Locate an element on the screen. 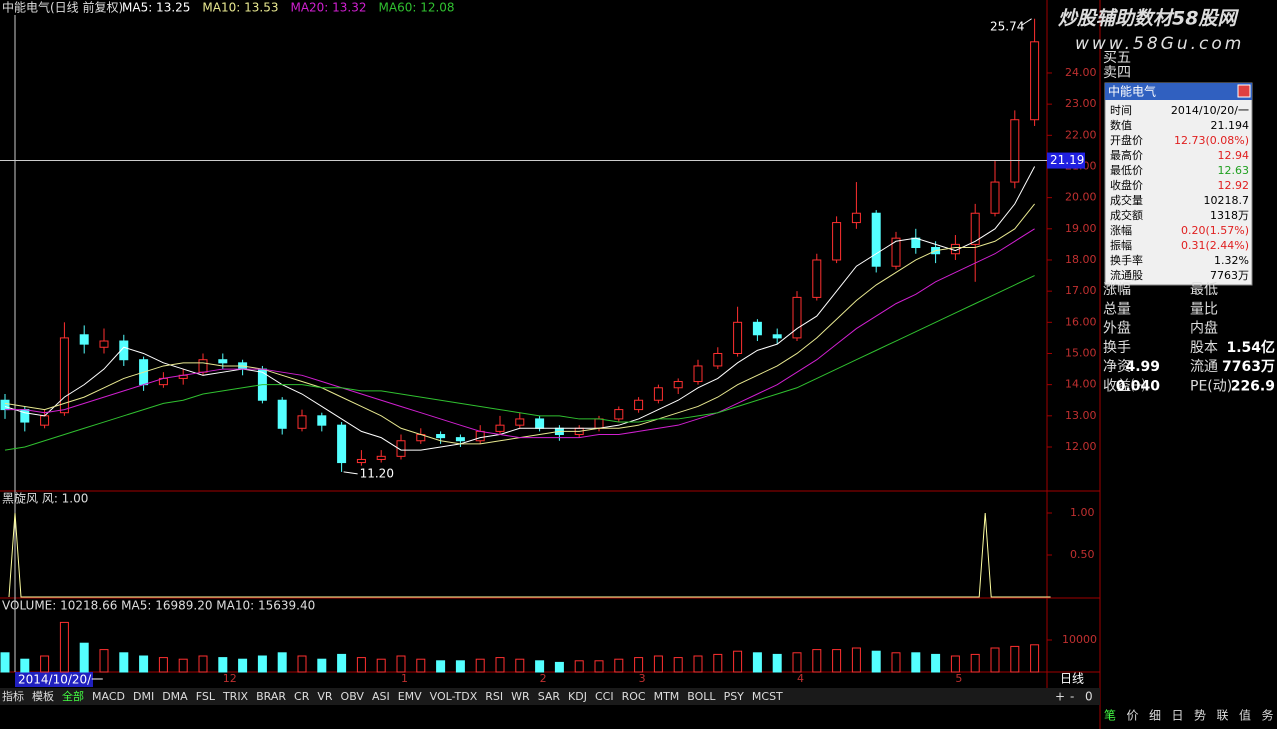 This screenshot has height=729, width=1277. toolbar-tab: RSI is located at coordinates (494, 696).